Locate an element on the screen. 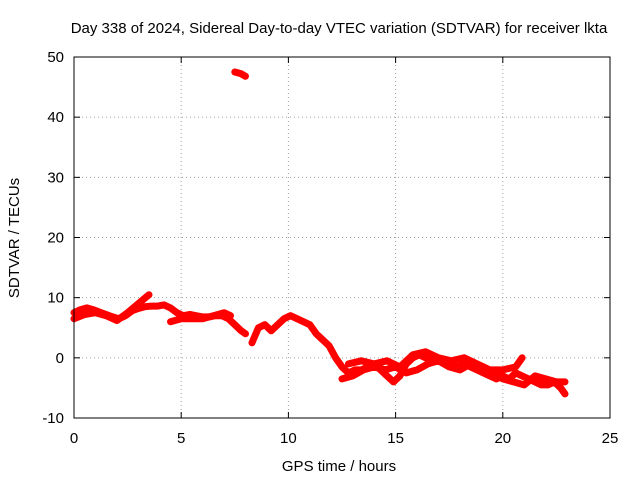  series-track-f is located at coordinates (435, 361).